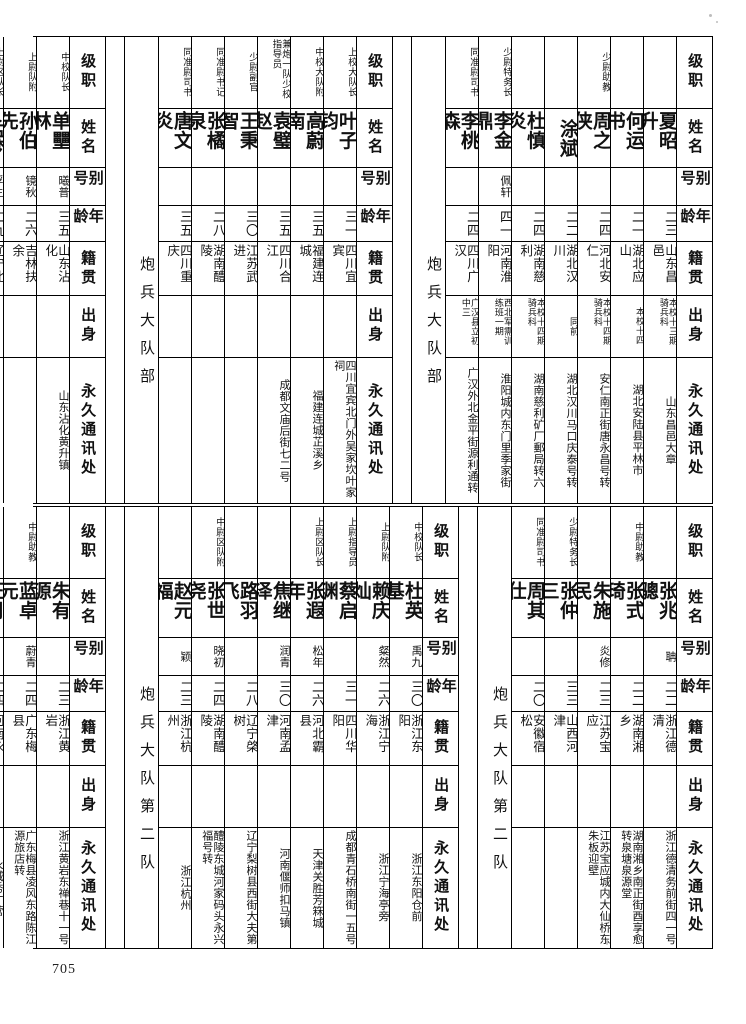 Image resolution: width=746 pixels, height=1024 pixels. I want to click on person-column: 何运书 二一 湖北应山 本校十四 湖北安陆县平林市, so click(626, 270).